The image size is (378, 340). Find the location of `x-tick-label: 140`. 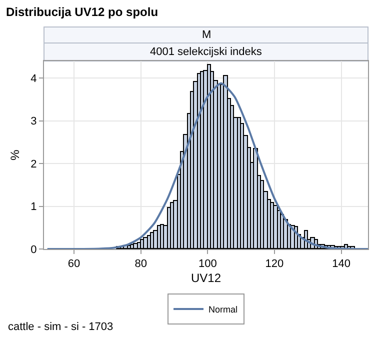

x-tick-label: 140 is located at coordinates (341, 264).